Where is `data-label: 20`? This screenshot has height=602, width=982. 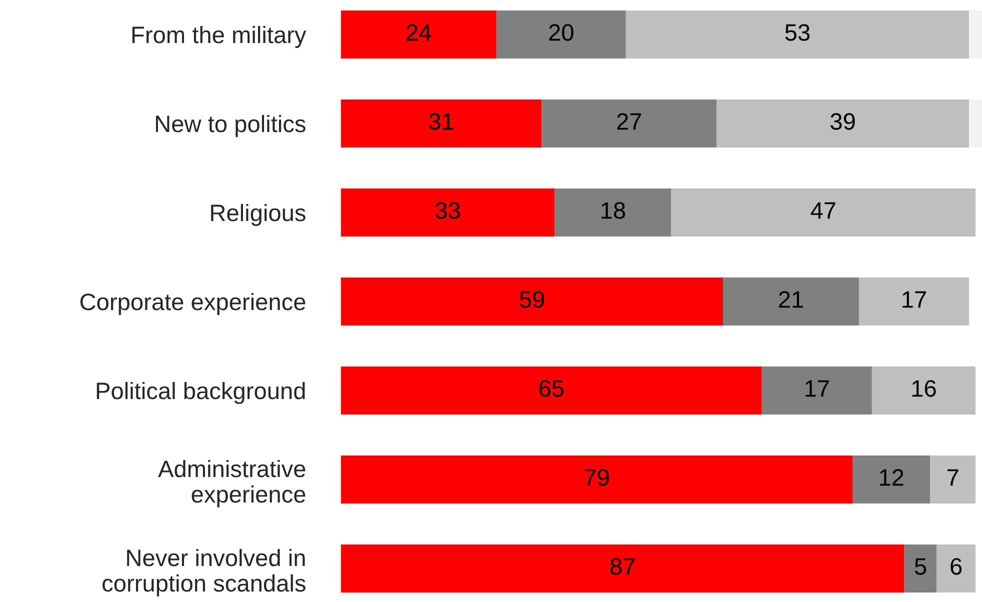
data-label: 20 is located at coordinates (561, 32).